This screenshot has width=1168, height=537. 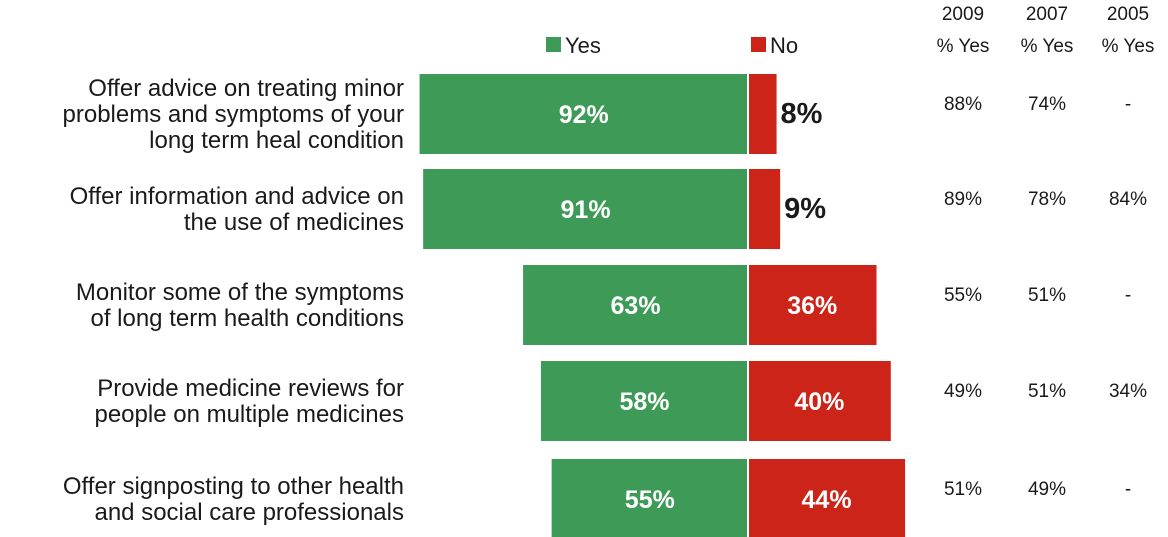 What do you see at coordinates (963, 14) in the screenshot?
I see `col-header-2009-year: 2009` at bounding box center [963, 14].